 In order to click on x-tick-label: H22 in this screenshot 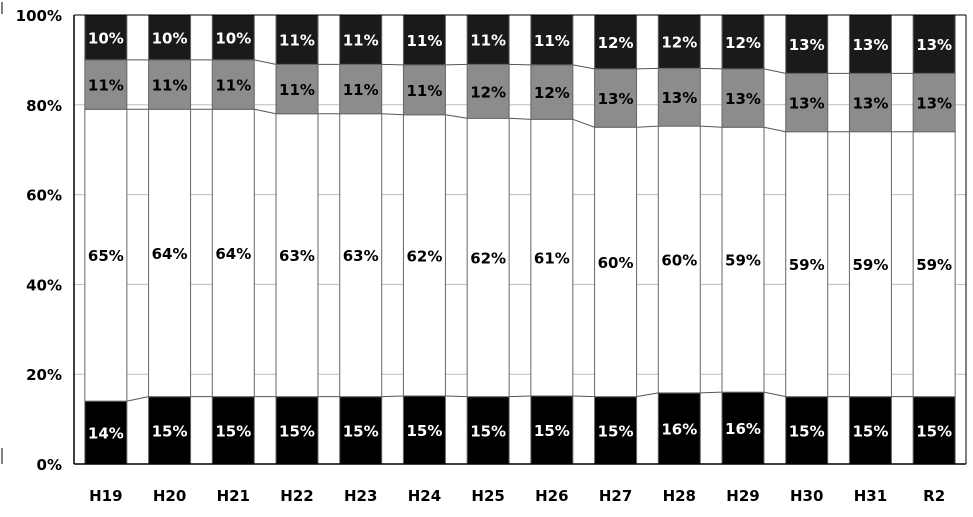, I will do `click(296, 496)`.